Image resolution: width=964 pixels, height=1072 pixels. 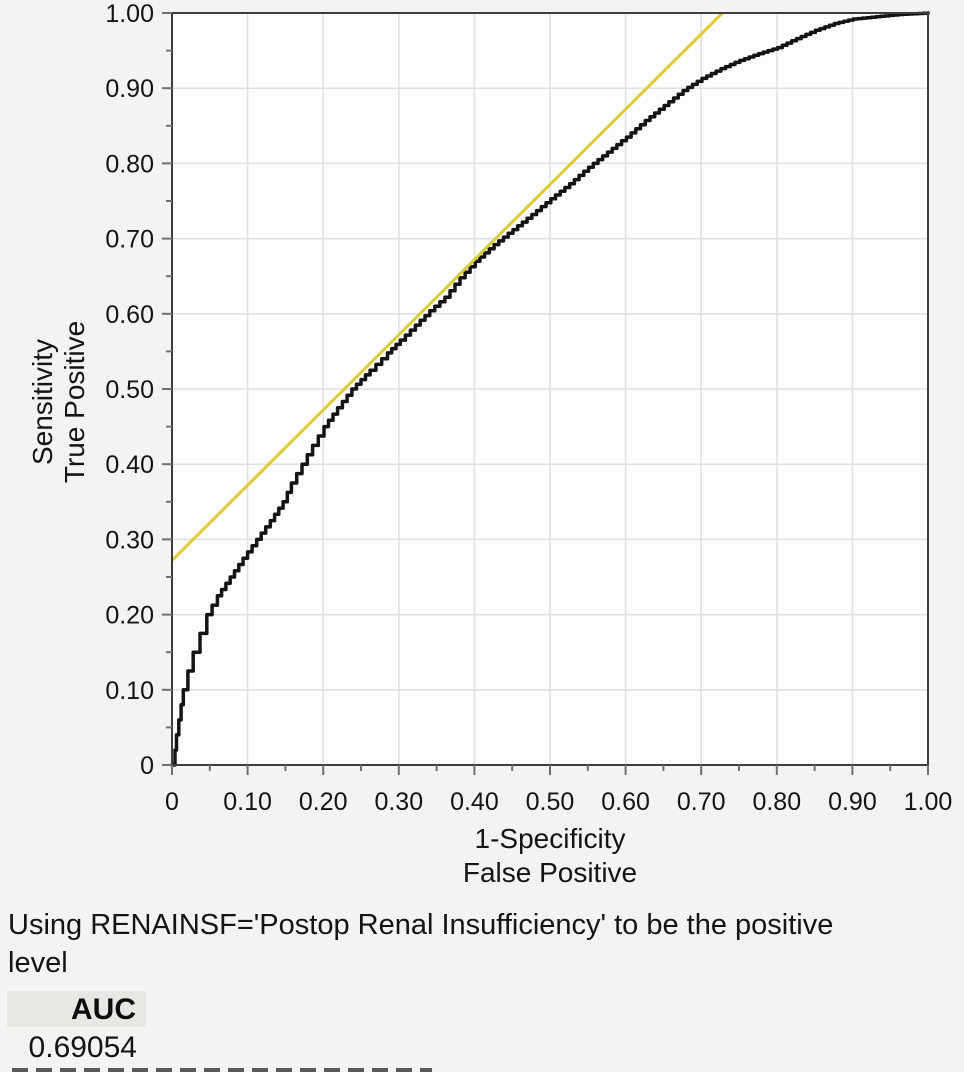 I want to click on auc-value-cell: 0.69054, so click(x=82, y=1047).